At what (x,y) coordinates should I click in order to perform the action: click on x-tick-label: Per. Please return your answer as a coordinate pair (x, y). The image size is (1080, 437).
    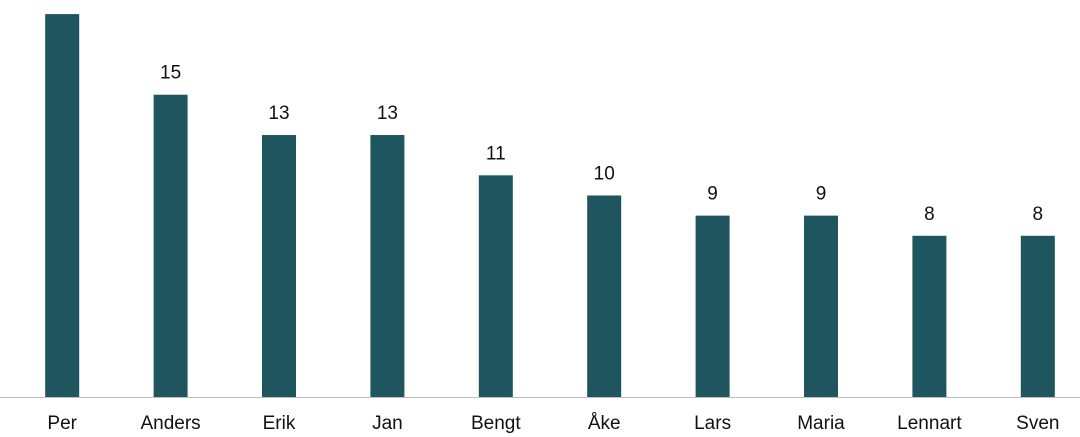
    Looking at the image, I should click on (62, 423).